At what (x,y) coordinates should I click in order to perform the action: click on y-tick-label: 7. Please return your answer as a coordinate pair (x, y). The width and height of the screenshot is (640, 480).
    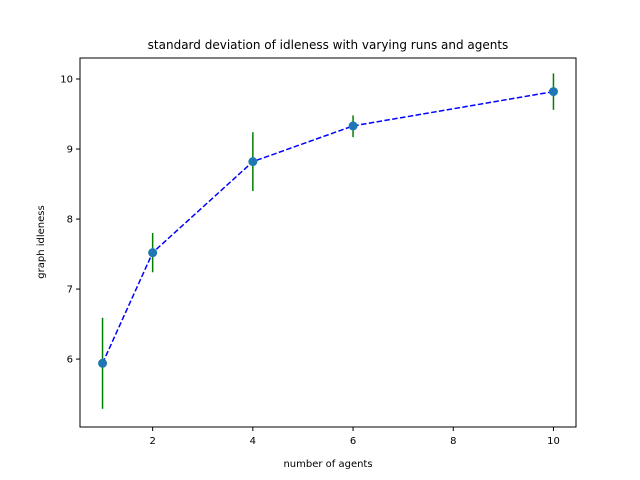
    Looking at the image, I should click on (70, 290).